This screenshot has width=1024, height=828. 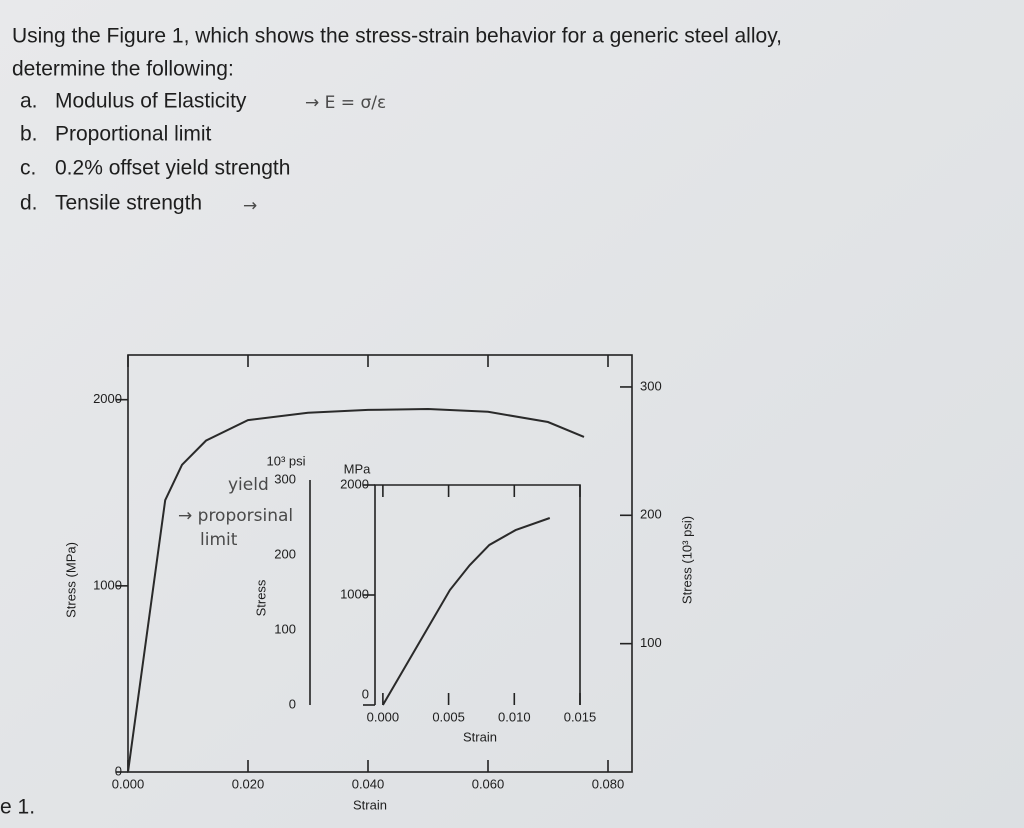 What do you see at coordinates (448, 716) in the screenshot?
I see `x-tick-label: 0.005` at bounding box center [448, 716].